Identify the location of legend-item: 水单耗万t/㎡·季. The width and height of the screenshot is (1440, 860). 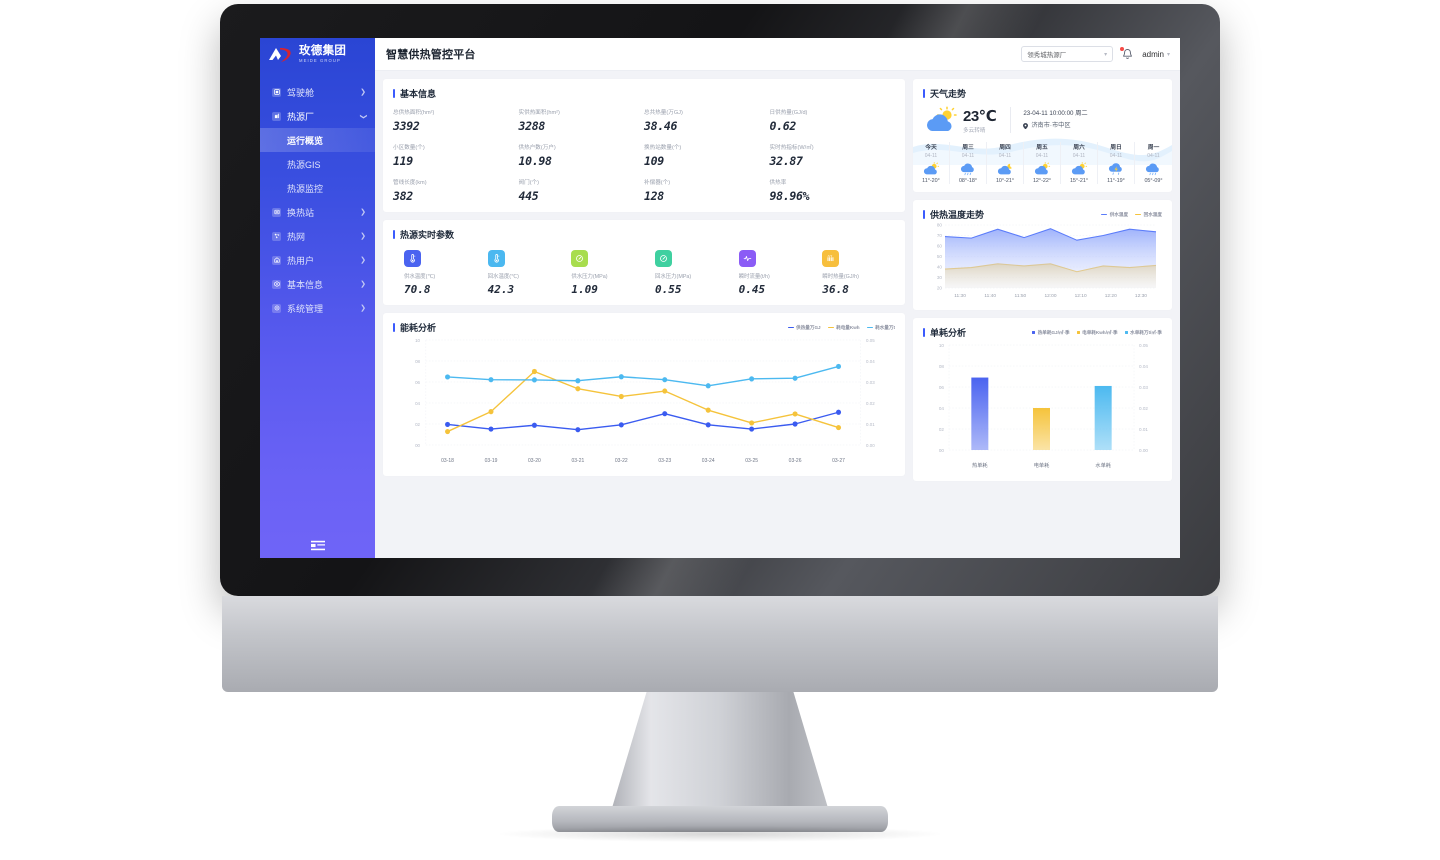
(1143, 333).